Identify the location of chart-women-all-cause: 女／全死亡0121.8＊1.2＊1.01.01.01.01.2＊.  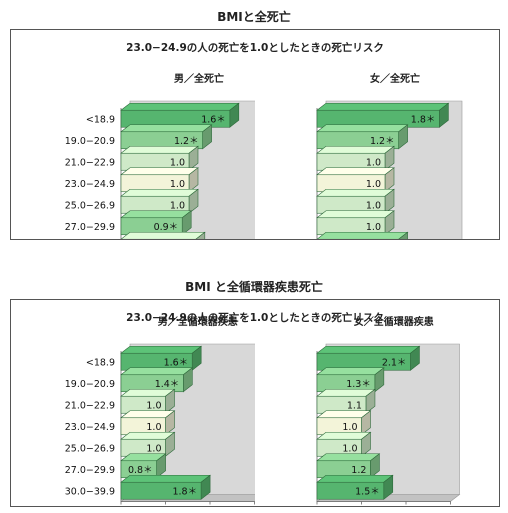
(389, 155).